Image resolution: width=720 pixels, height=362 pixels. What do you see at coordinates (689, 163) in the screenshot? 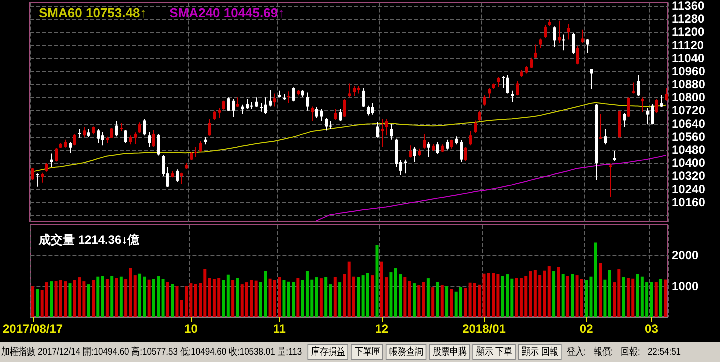
I see `y-tick-label: 10400` at bounding box center [689, 163].